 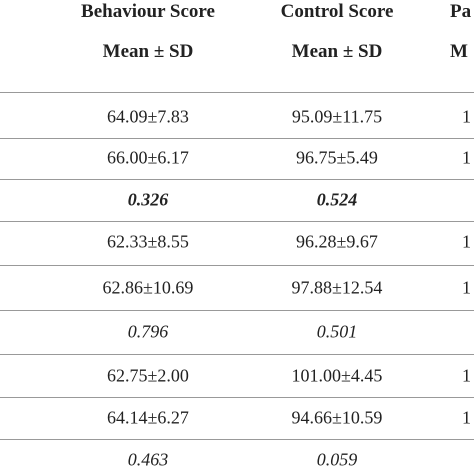 What do you see at coordinates (148, 375) in the screenshot?
I see `cell-value: 62.75±2.00` at bounding box center [148, 375].